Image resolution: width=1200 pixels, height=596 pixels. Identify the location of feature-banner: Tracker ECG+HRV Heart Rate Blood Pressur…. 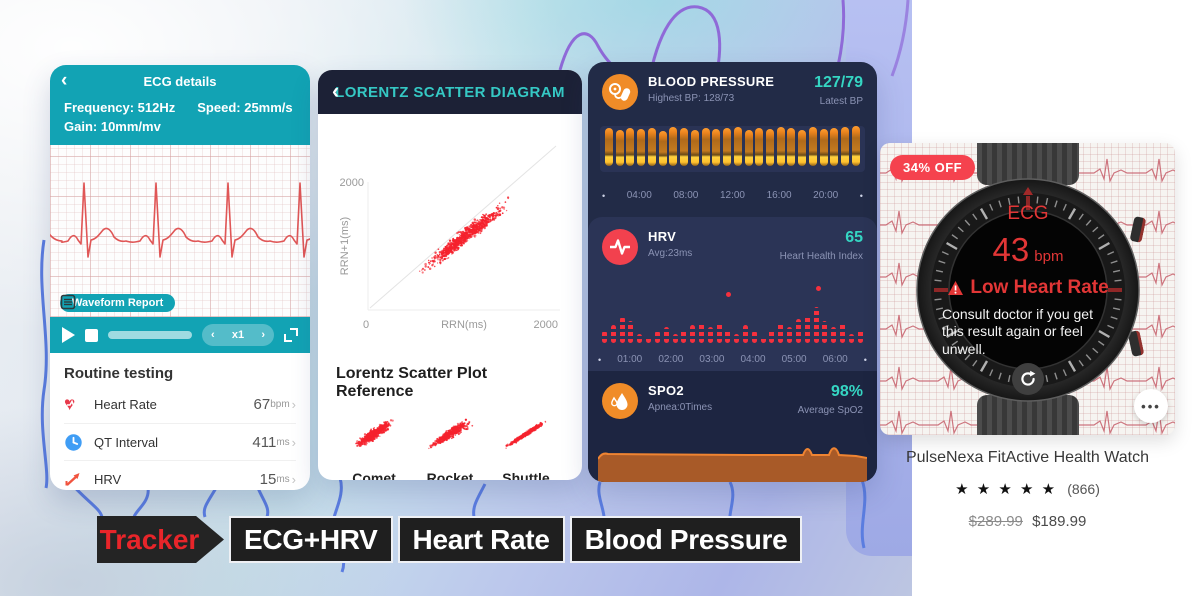
(450, 539).